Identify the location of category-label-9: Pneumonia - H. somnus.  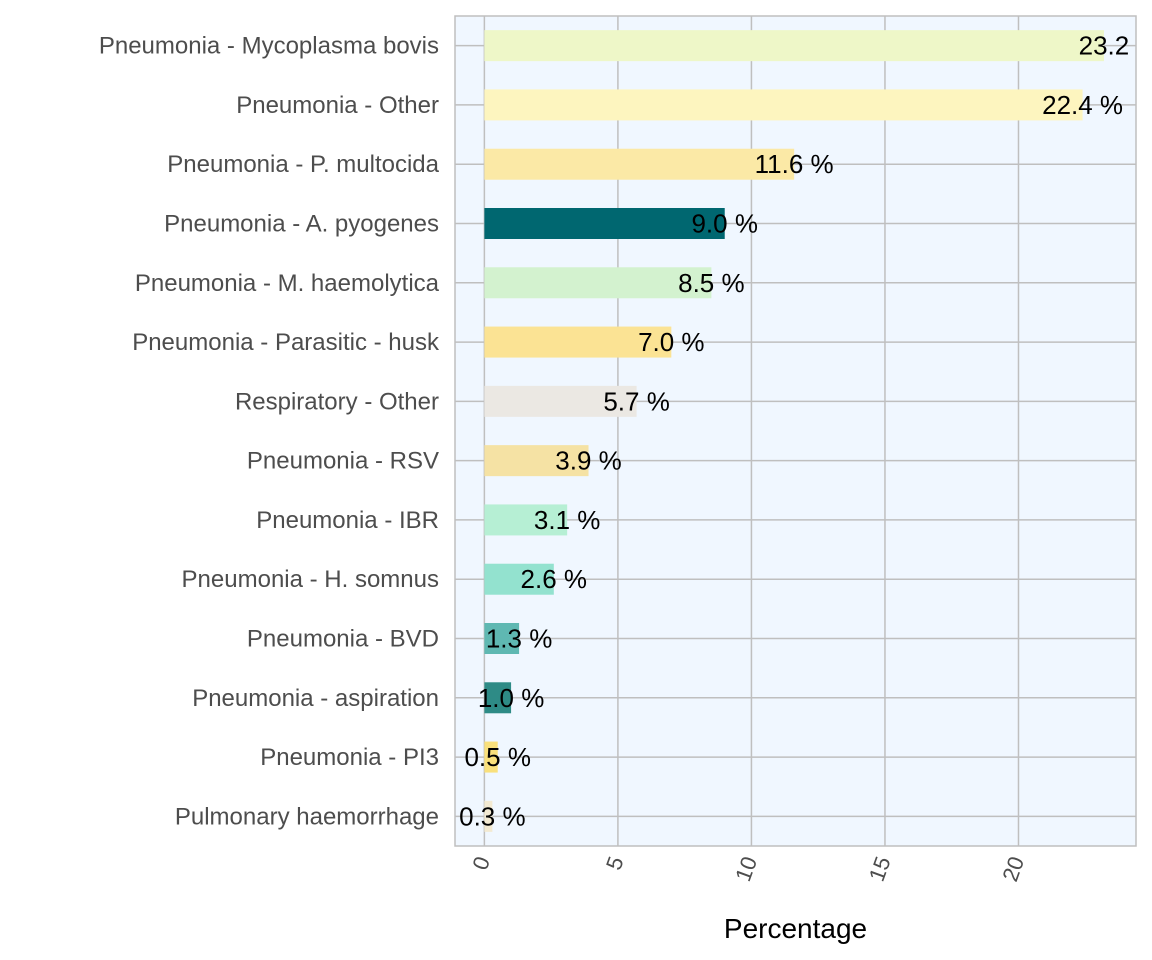
(310, 579).